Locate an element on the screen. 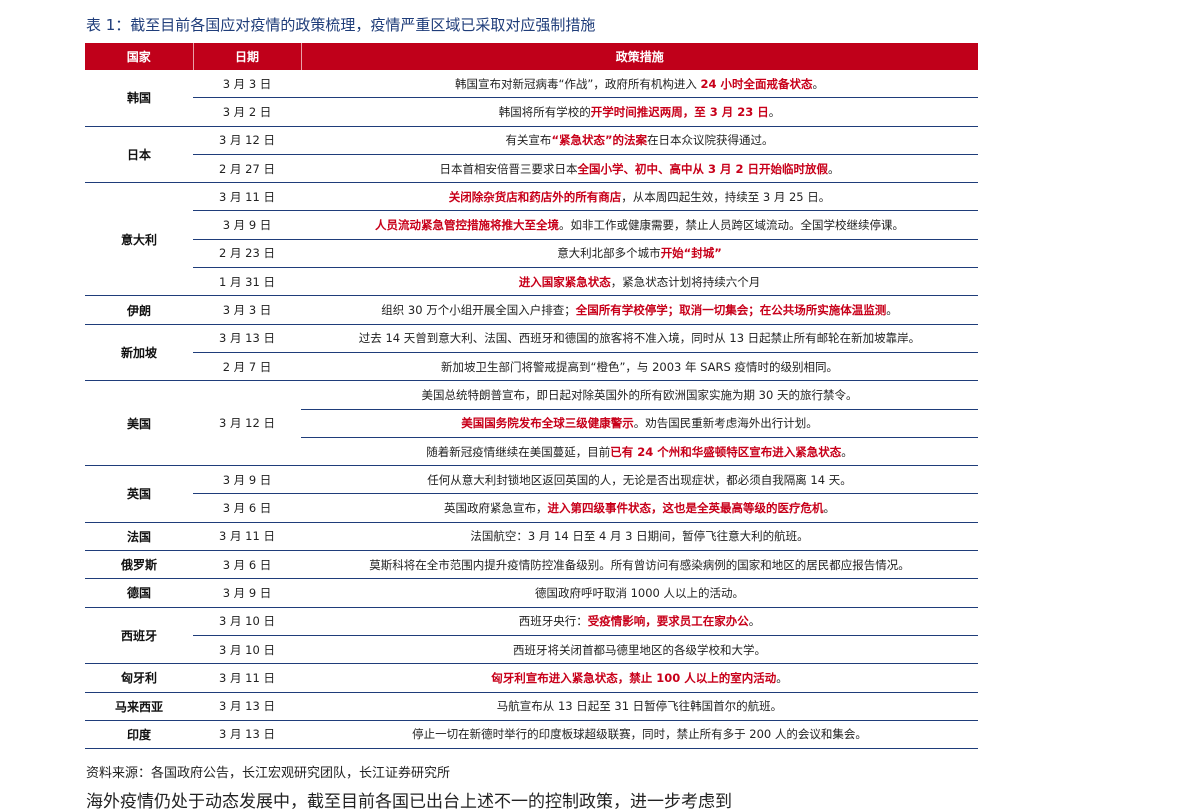 Image resolution: width=1191 pixels, height=812 pixels. measure-cell: 西班牙央行：受疫情影响，要求员工在家办公。 is located at coordinates (639, 621).